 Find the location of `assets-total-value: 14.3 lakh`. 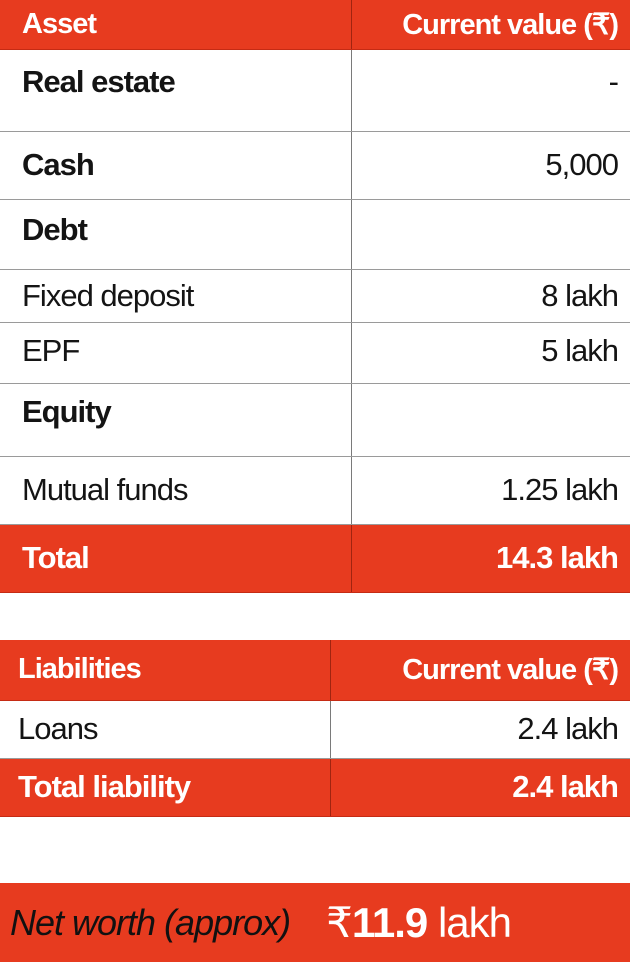

assets-total-value: 14.3 lakh is located at coordinates (490, 558).